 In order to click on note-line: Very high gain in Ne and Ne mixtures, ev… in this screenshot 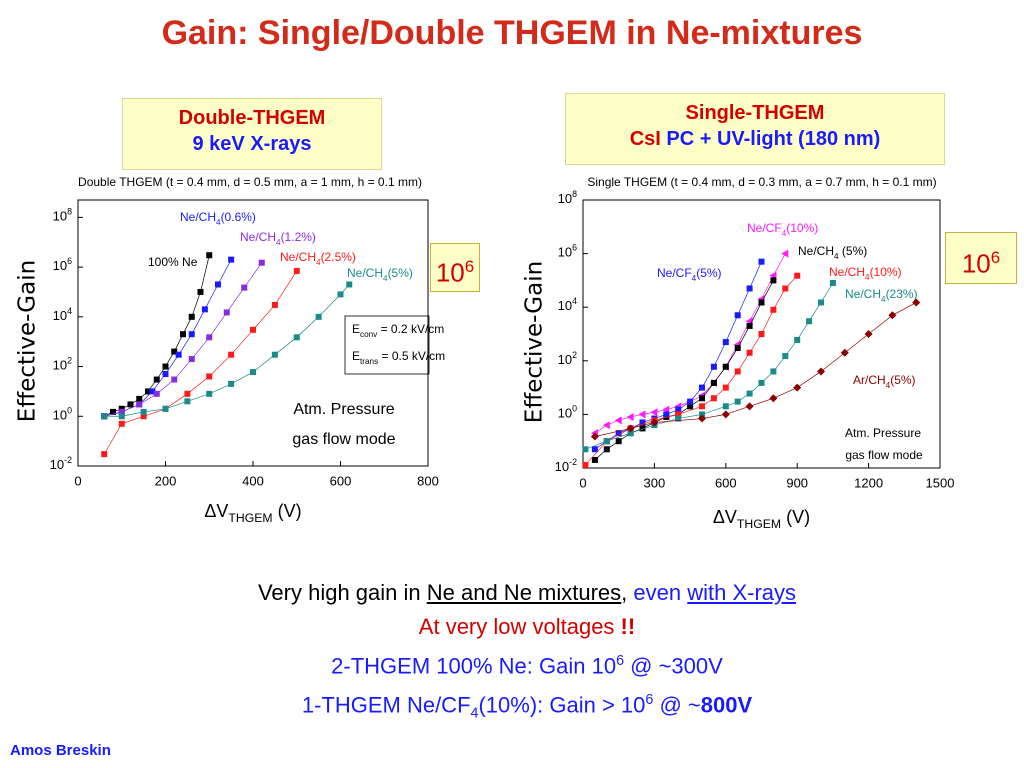, I will do `click(512, 593)`.